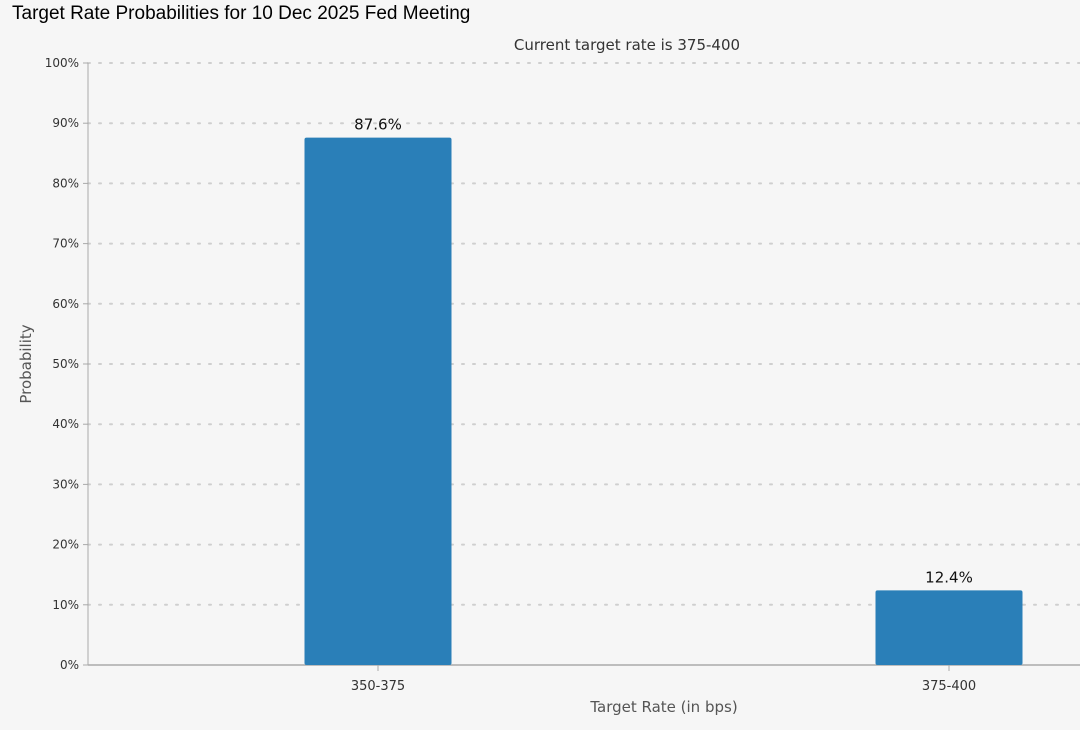 This screenshot has width=1080, height=730. Describe the element at coordinates (65, 545) in the screenshot. I see `y-tick-label: 20%` at that location.